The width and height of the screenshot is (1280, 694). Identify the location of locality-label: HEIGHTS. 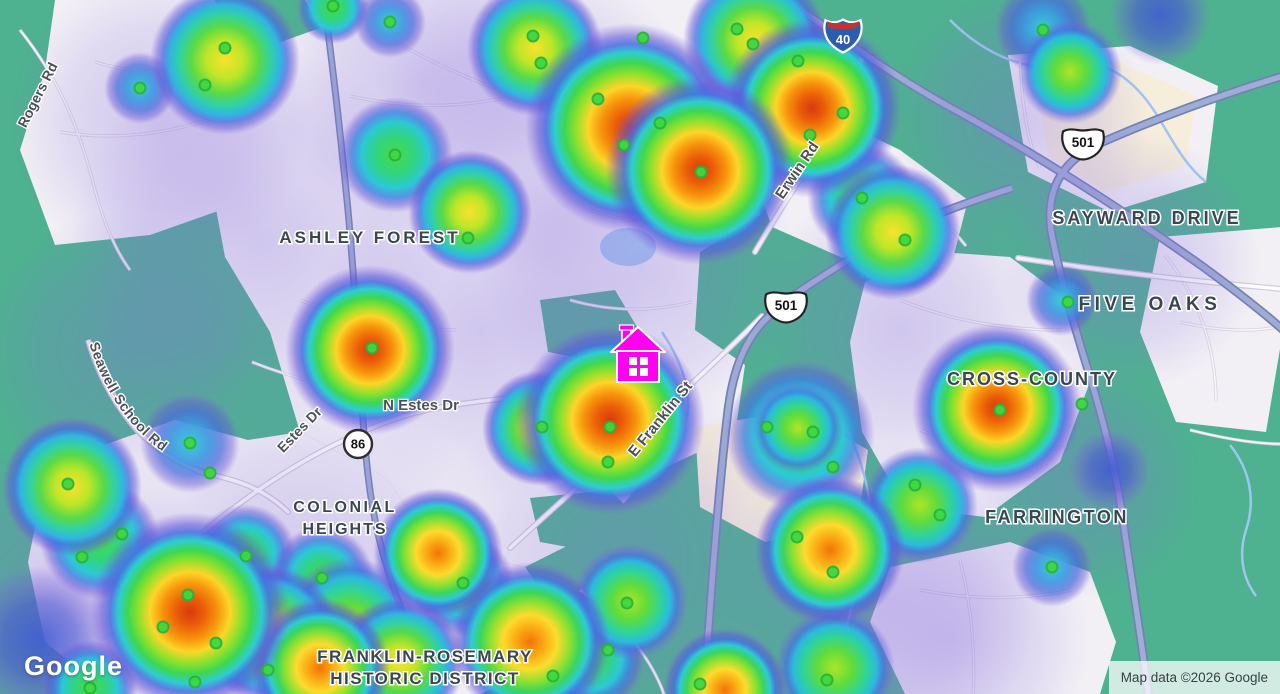
(344, 529).